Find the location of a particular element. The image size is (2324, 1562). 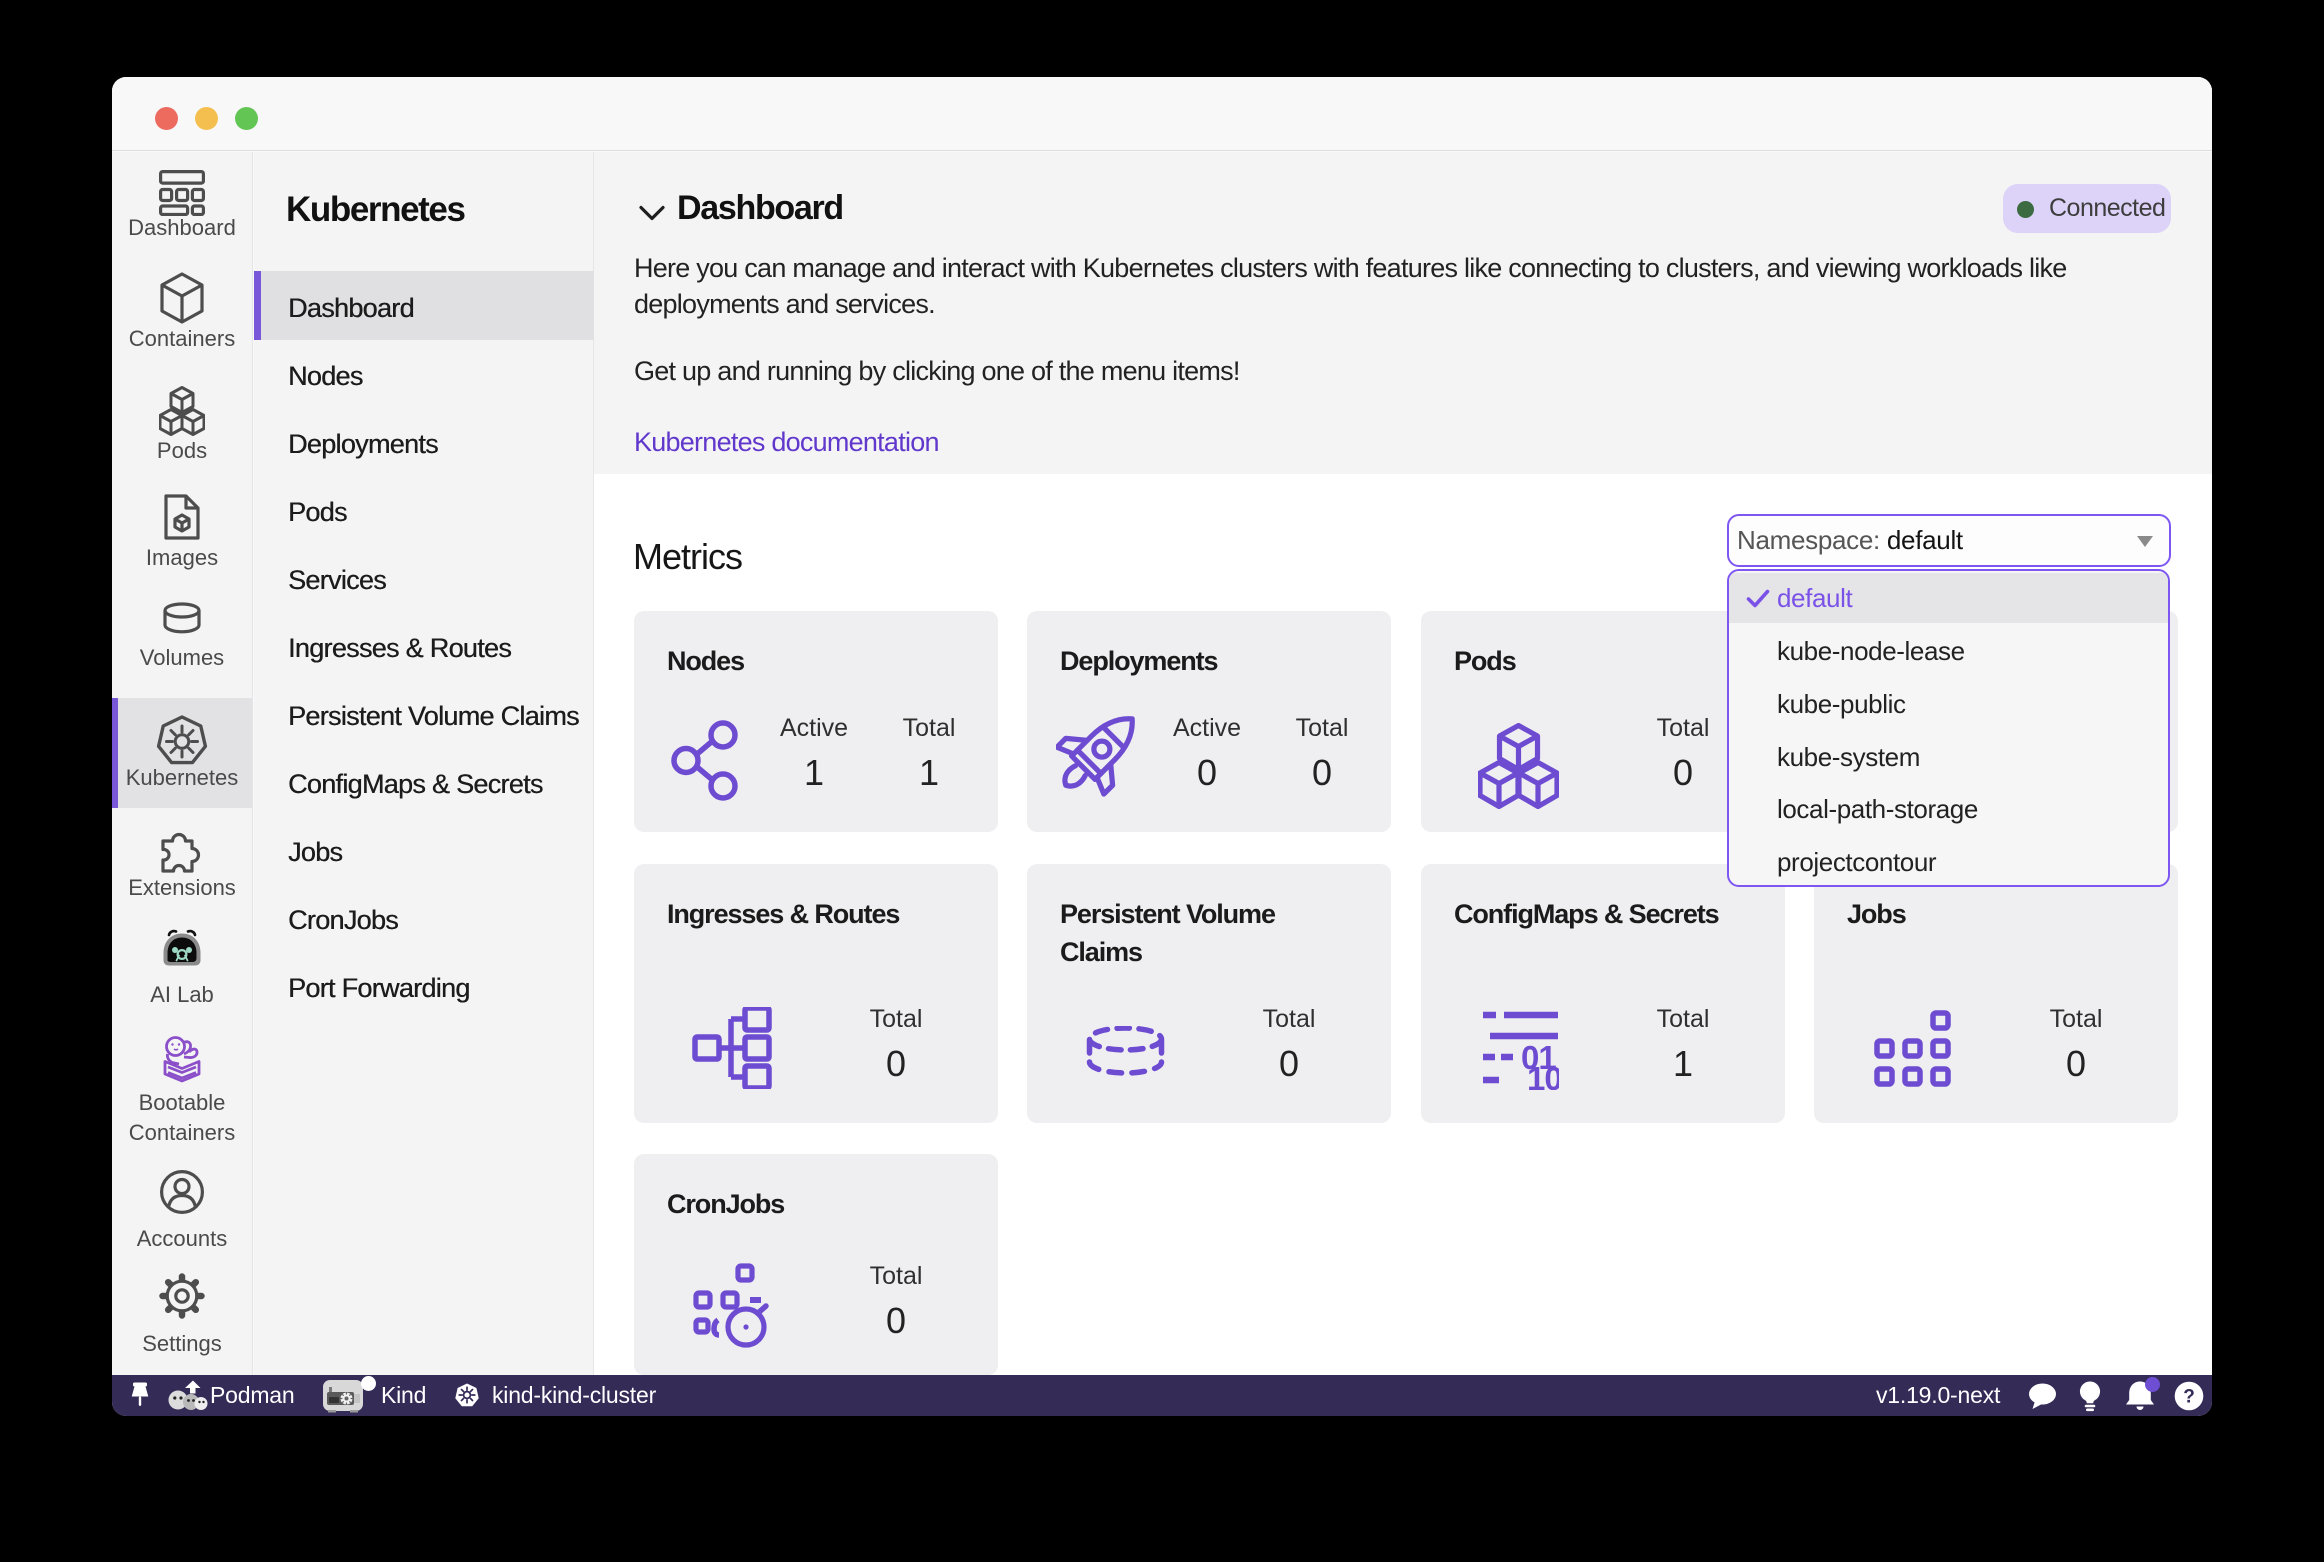

svg-text: 10 is located at coordinates (1543, 1075).